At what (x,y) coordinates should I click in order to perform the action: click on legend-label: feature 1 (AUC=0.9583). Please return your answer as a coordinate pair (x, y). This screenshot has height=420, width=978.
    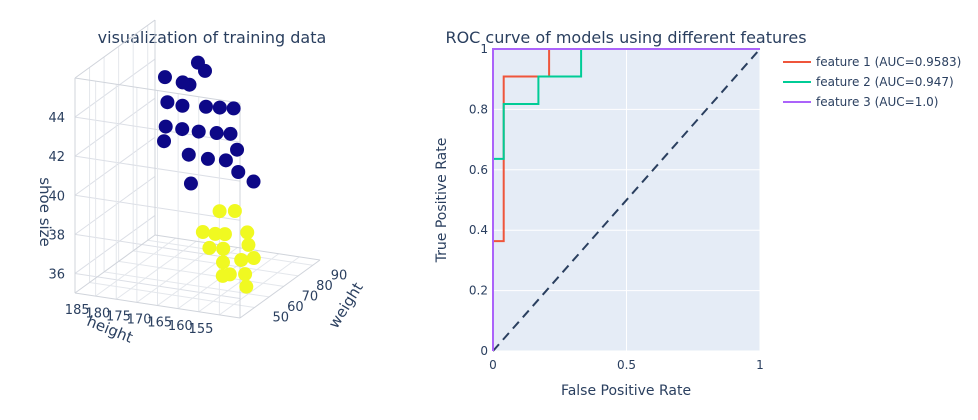
    Looking at the image, I should click on (888, 62).